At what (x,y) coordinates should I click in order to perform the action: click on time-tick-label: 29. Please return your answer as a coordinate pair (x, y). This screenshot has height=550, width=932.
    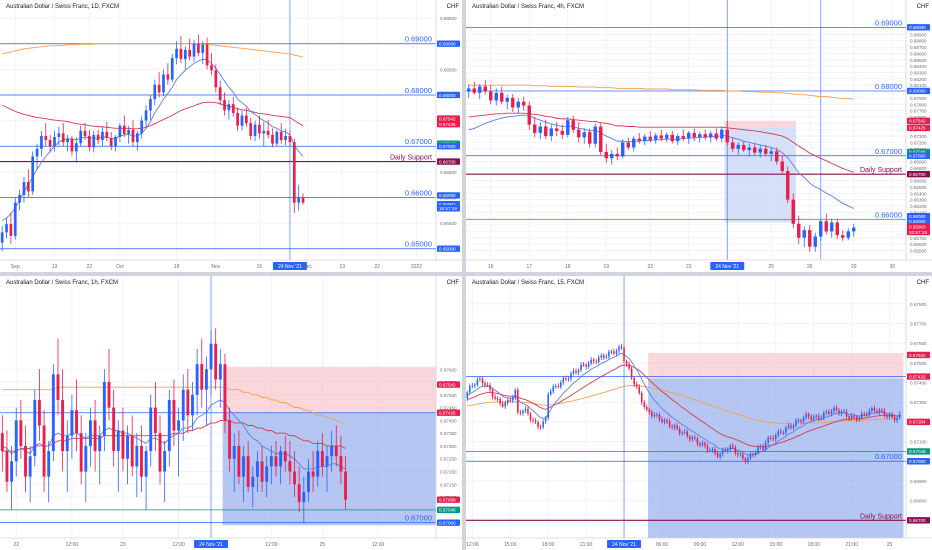
    Looking at the image, I should click on (854, 267).